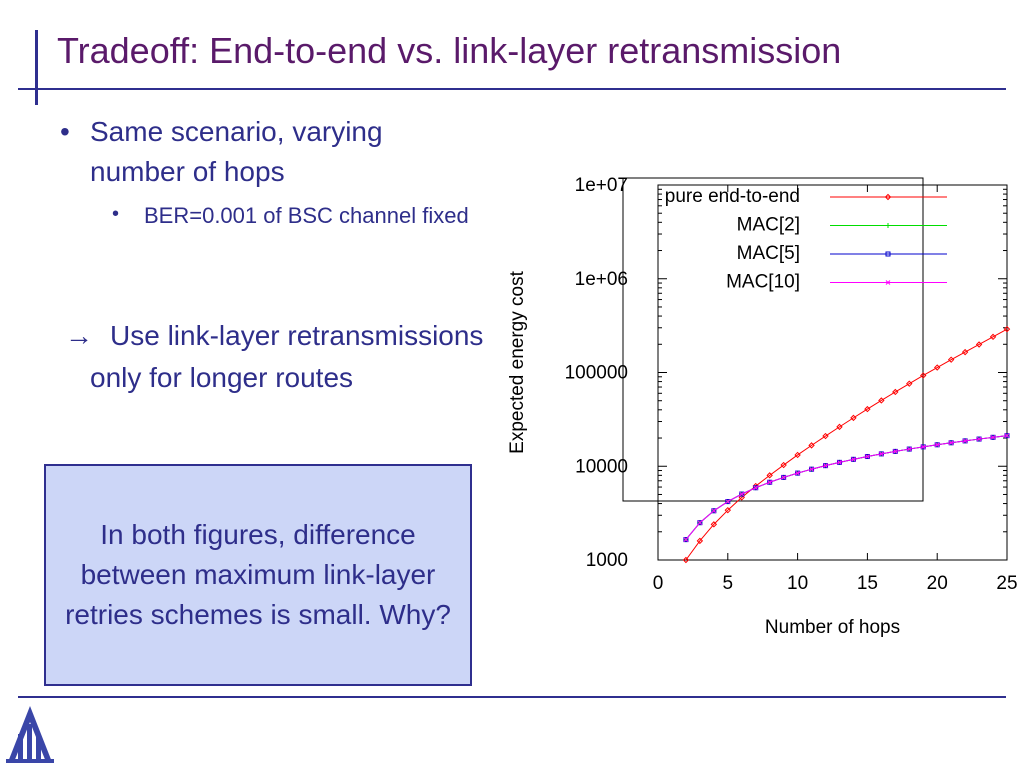 This screenshot has height=768, width=1024. What do you see at coordinates (596, 373) in the screenshot?
I see `y-tick-label: 100000` at bounding box center [596, 373].